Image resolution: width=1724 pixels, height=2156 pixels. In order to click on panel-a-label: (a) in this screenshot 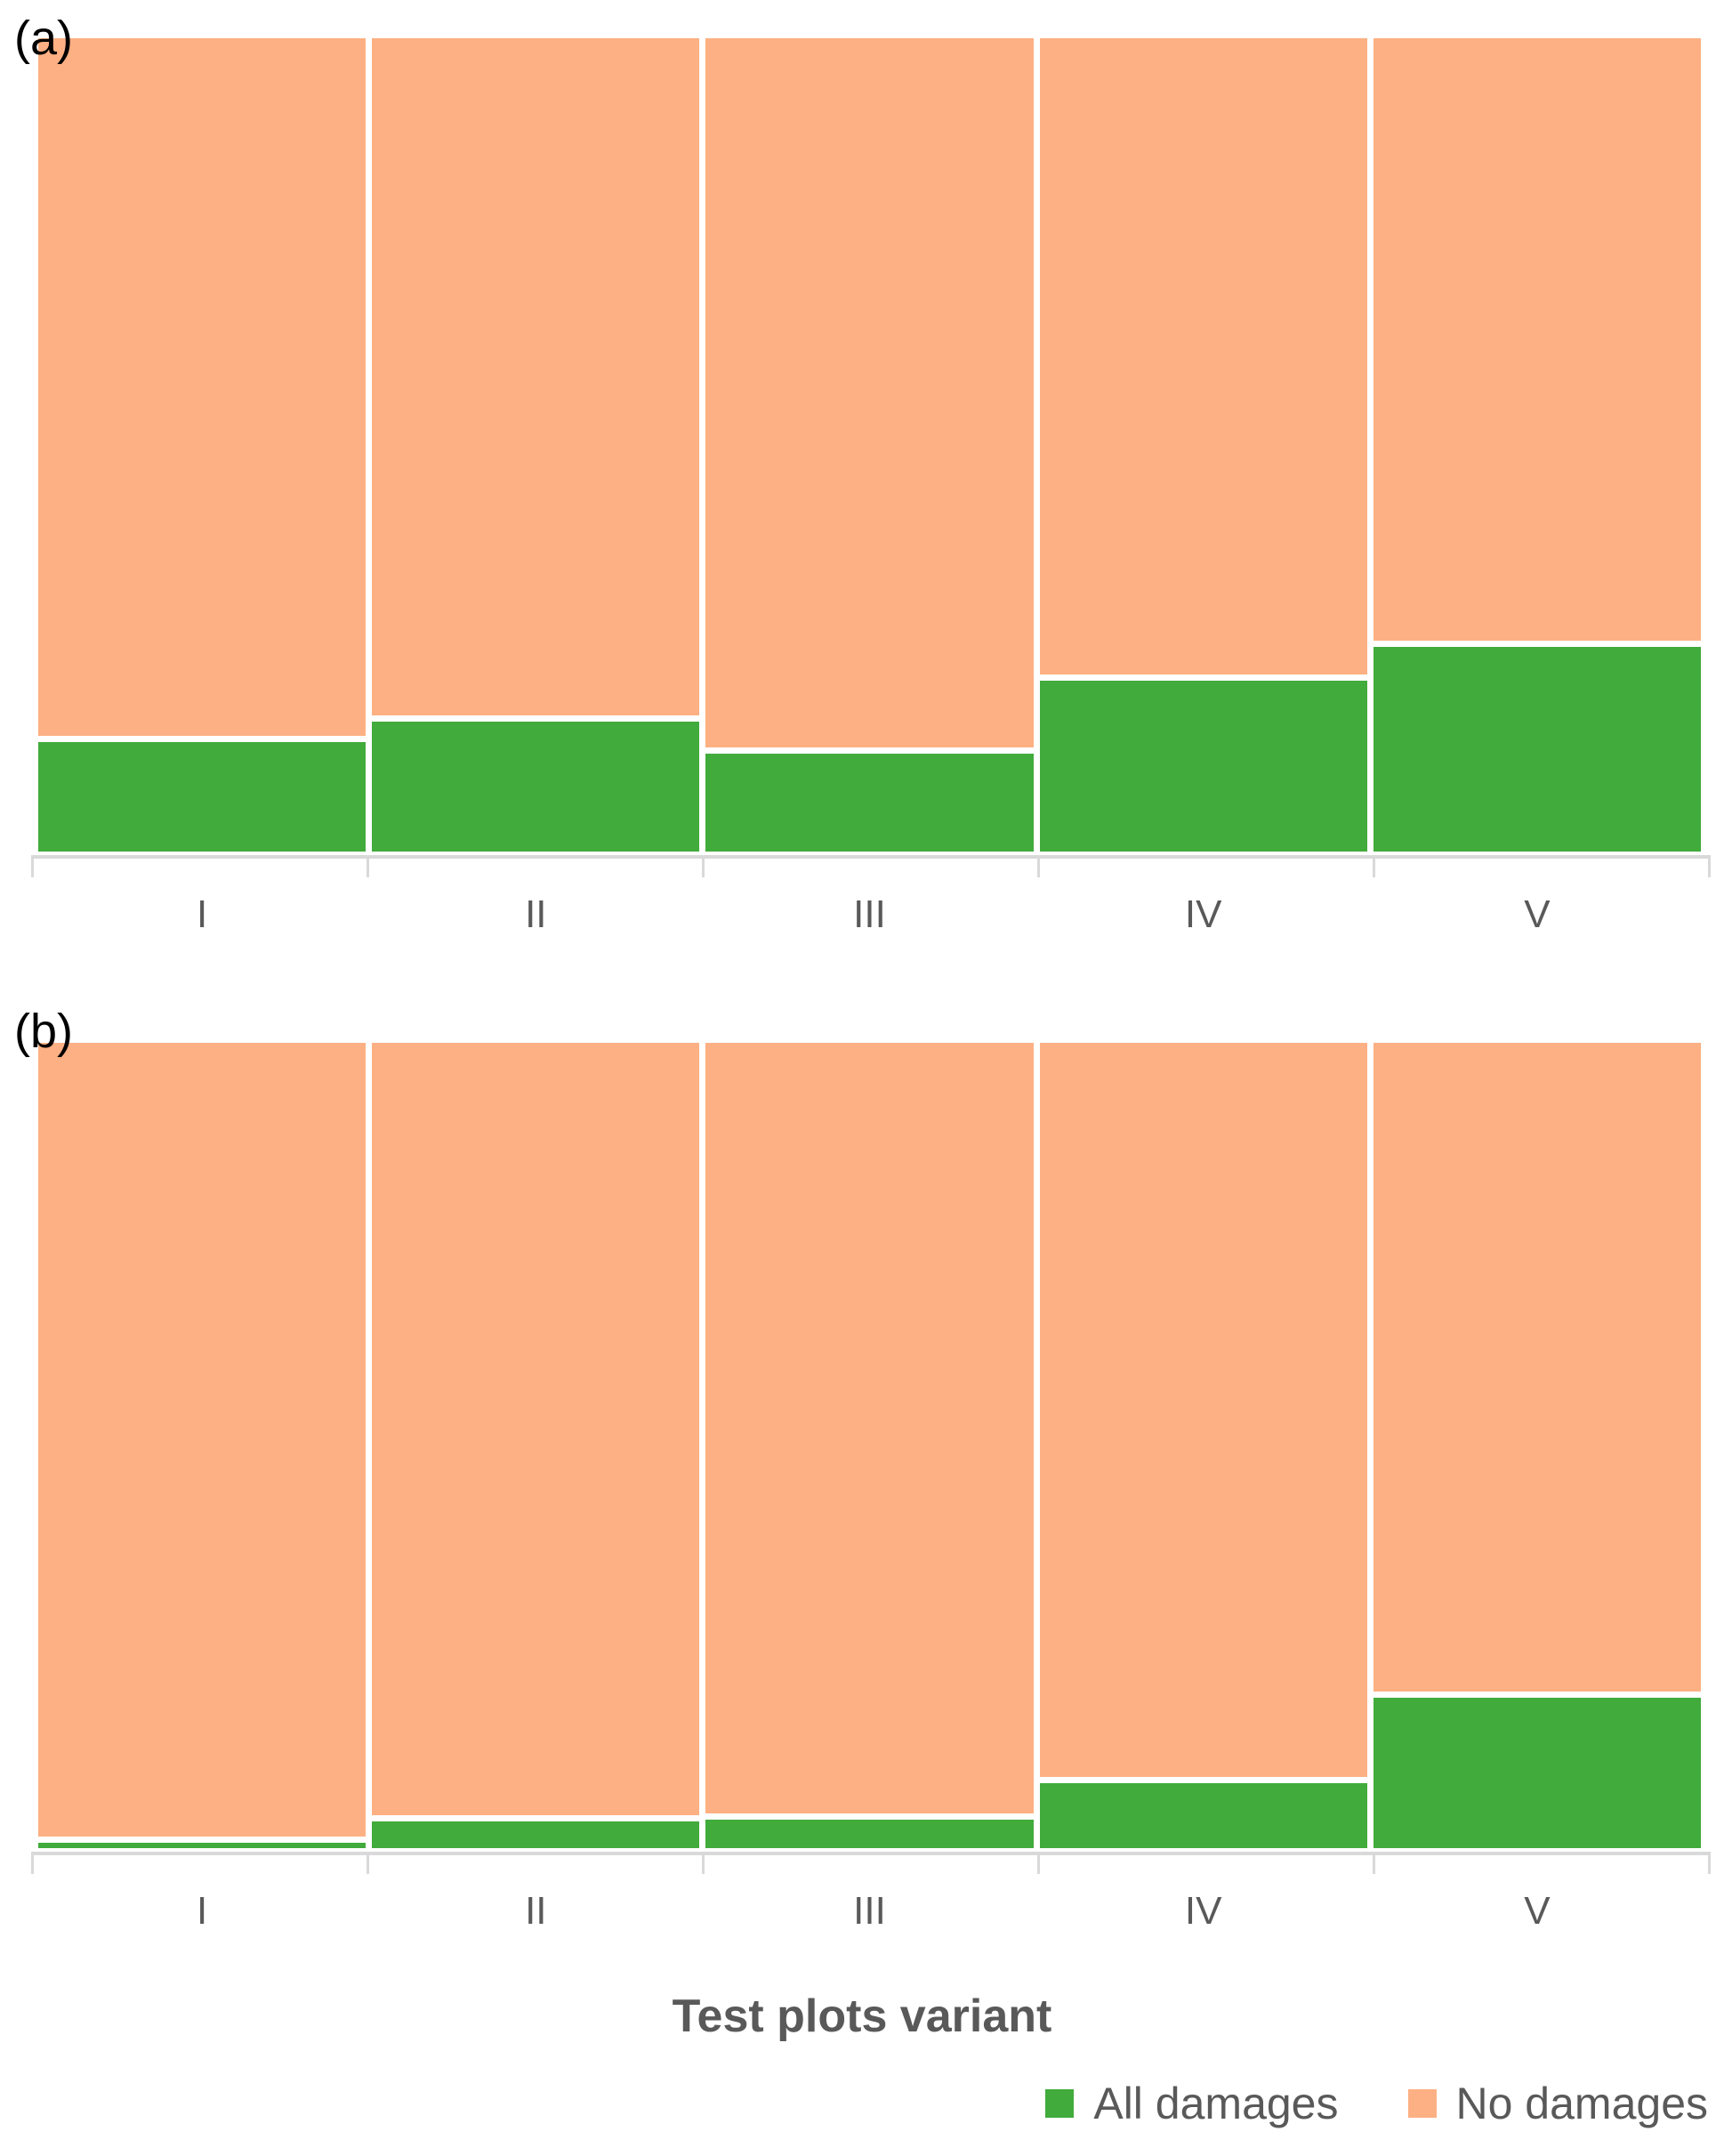, I will do `click(43, 39)`.